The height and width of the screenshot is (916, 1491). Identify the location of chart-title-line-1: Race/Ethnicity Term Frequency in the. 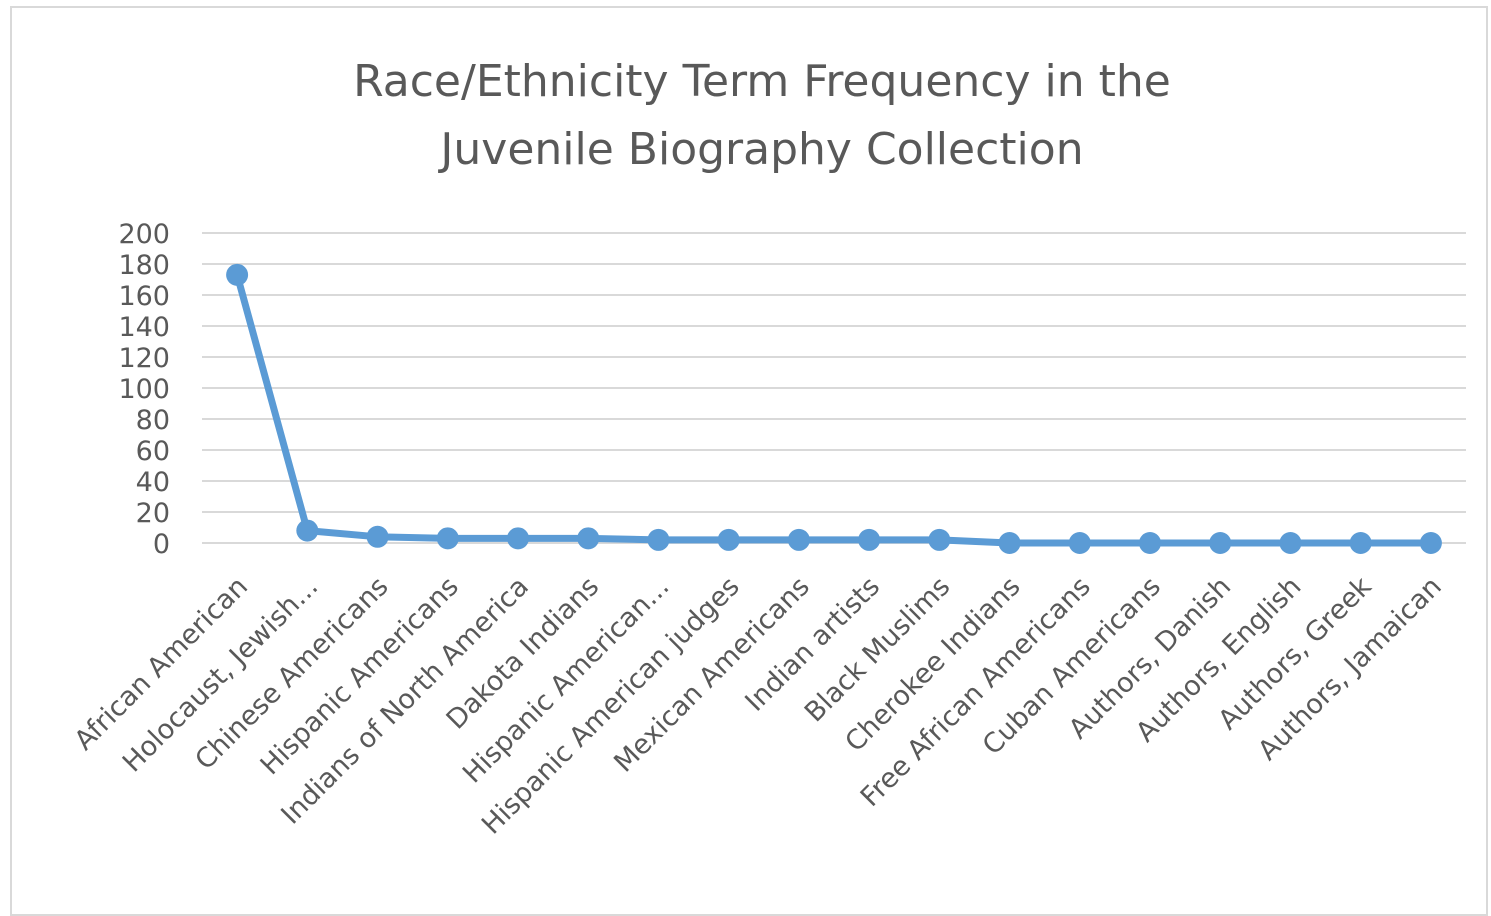
(762, 81).